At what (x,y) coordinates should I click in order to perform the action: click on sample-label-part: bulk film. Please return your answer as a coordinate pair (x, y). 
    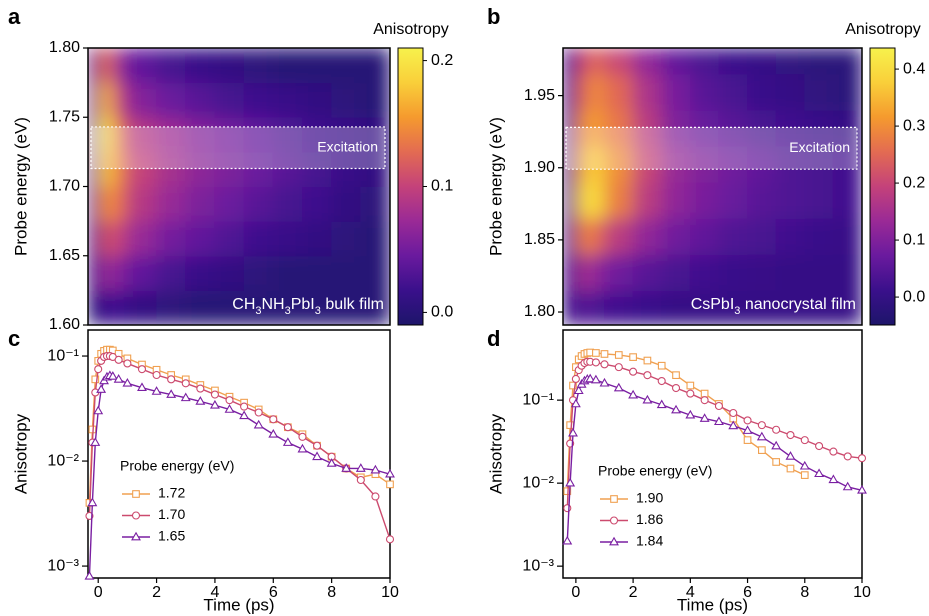
    Looking at the image, I should click on (352, 304).